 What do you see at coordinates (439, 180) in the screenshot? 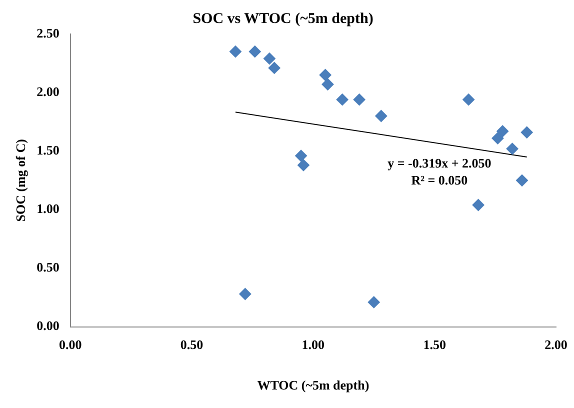
I see `annotation: R² = 0.050` at bounding box center [439, 180].